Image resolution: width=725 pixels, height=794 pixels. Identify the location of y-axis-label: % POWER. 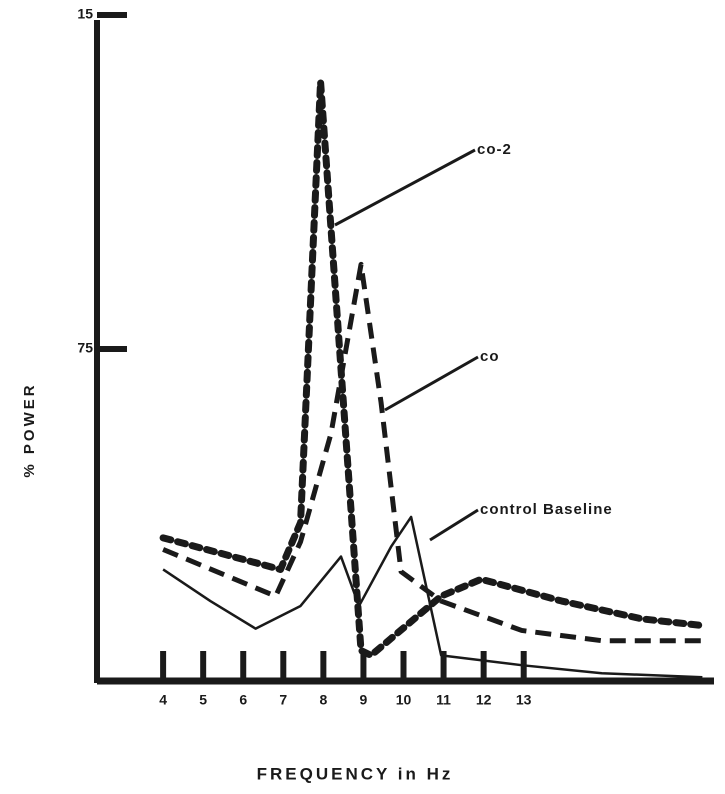
(29, 429).